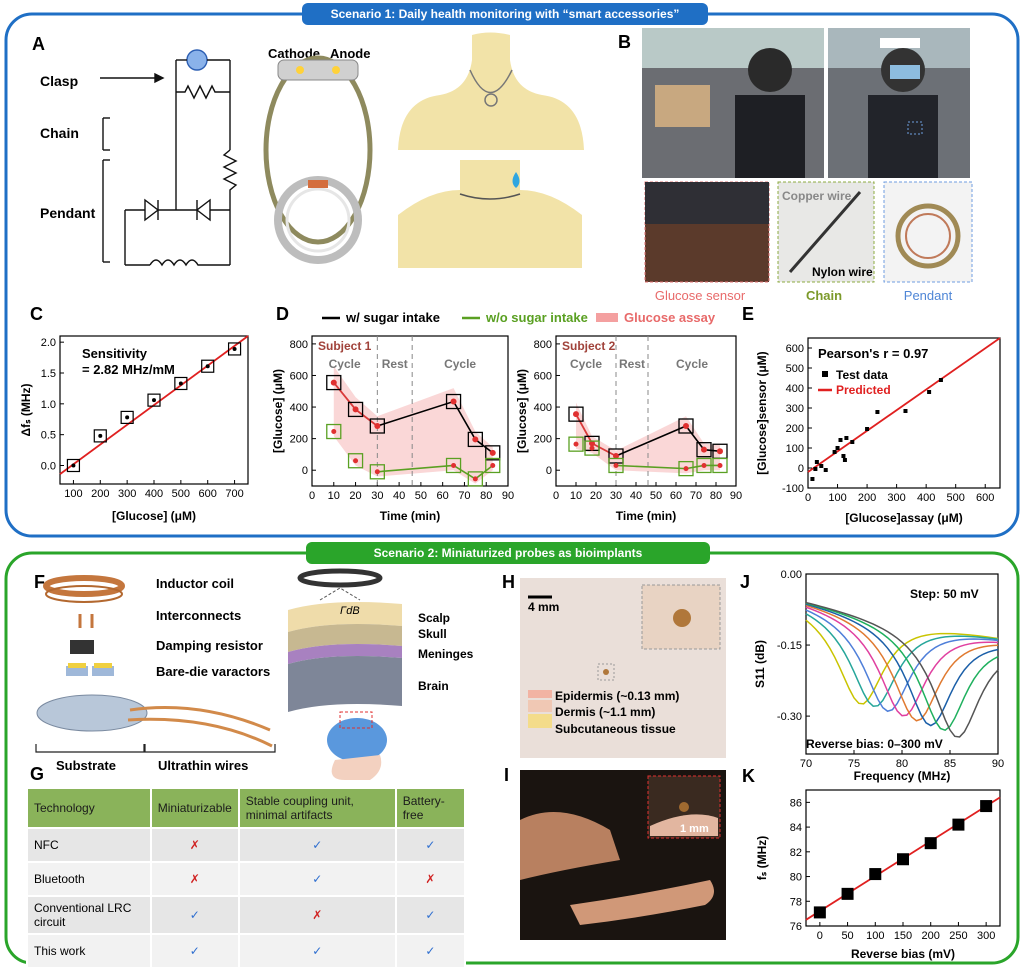 The image size is (1024, 969). What do you see at coordinates (796, 927) in the screenshot?
I see `y-tick-label: 76` at bounding box center [796, 927].